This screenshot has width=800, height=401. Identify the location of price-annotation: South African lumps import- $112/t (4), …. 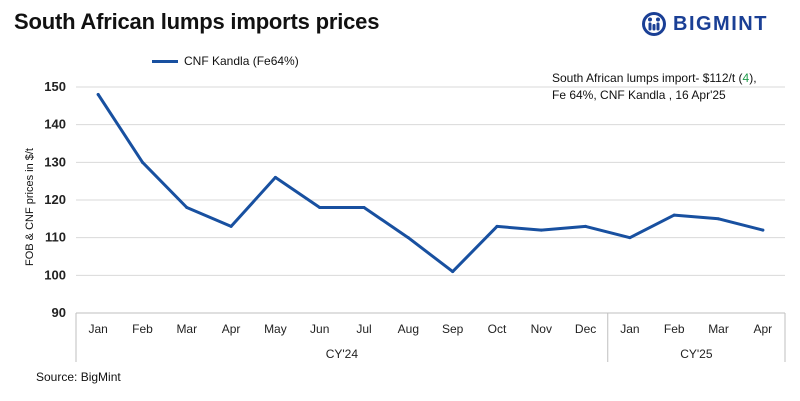
(654, 87).